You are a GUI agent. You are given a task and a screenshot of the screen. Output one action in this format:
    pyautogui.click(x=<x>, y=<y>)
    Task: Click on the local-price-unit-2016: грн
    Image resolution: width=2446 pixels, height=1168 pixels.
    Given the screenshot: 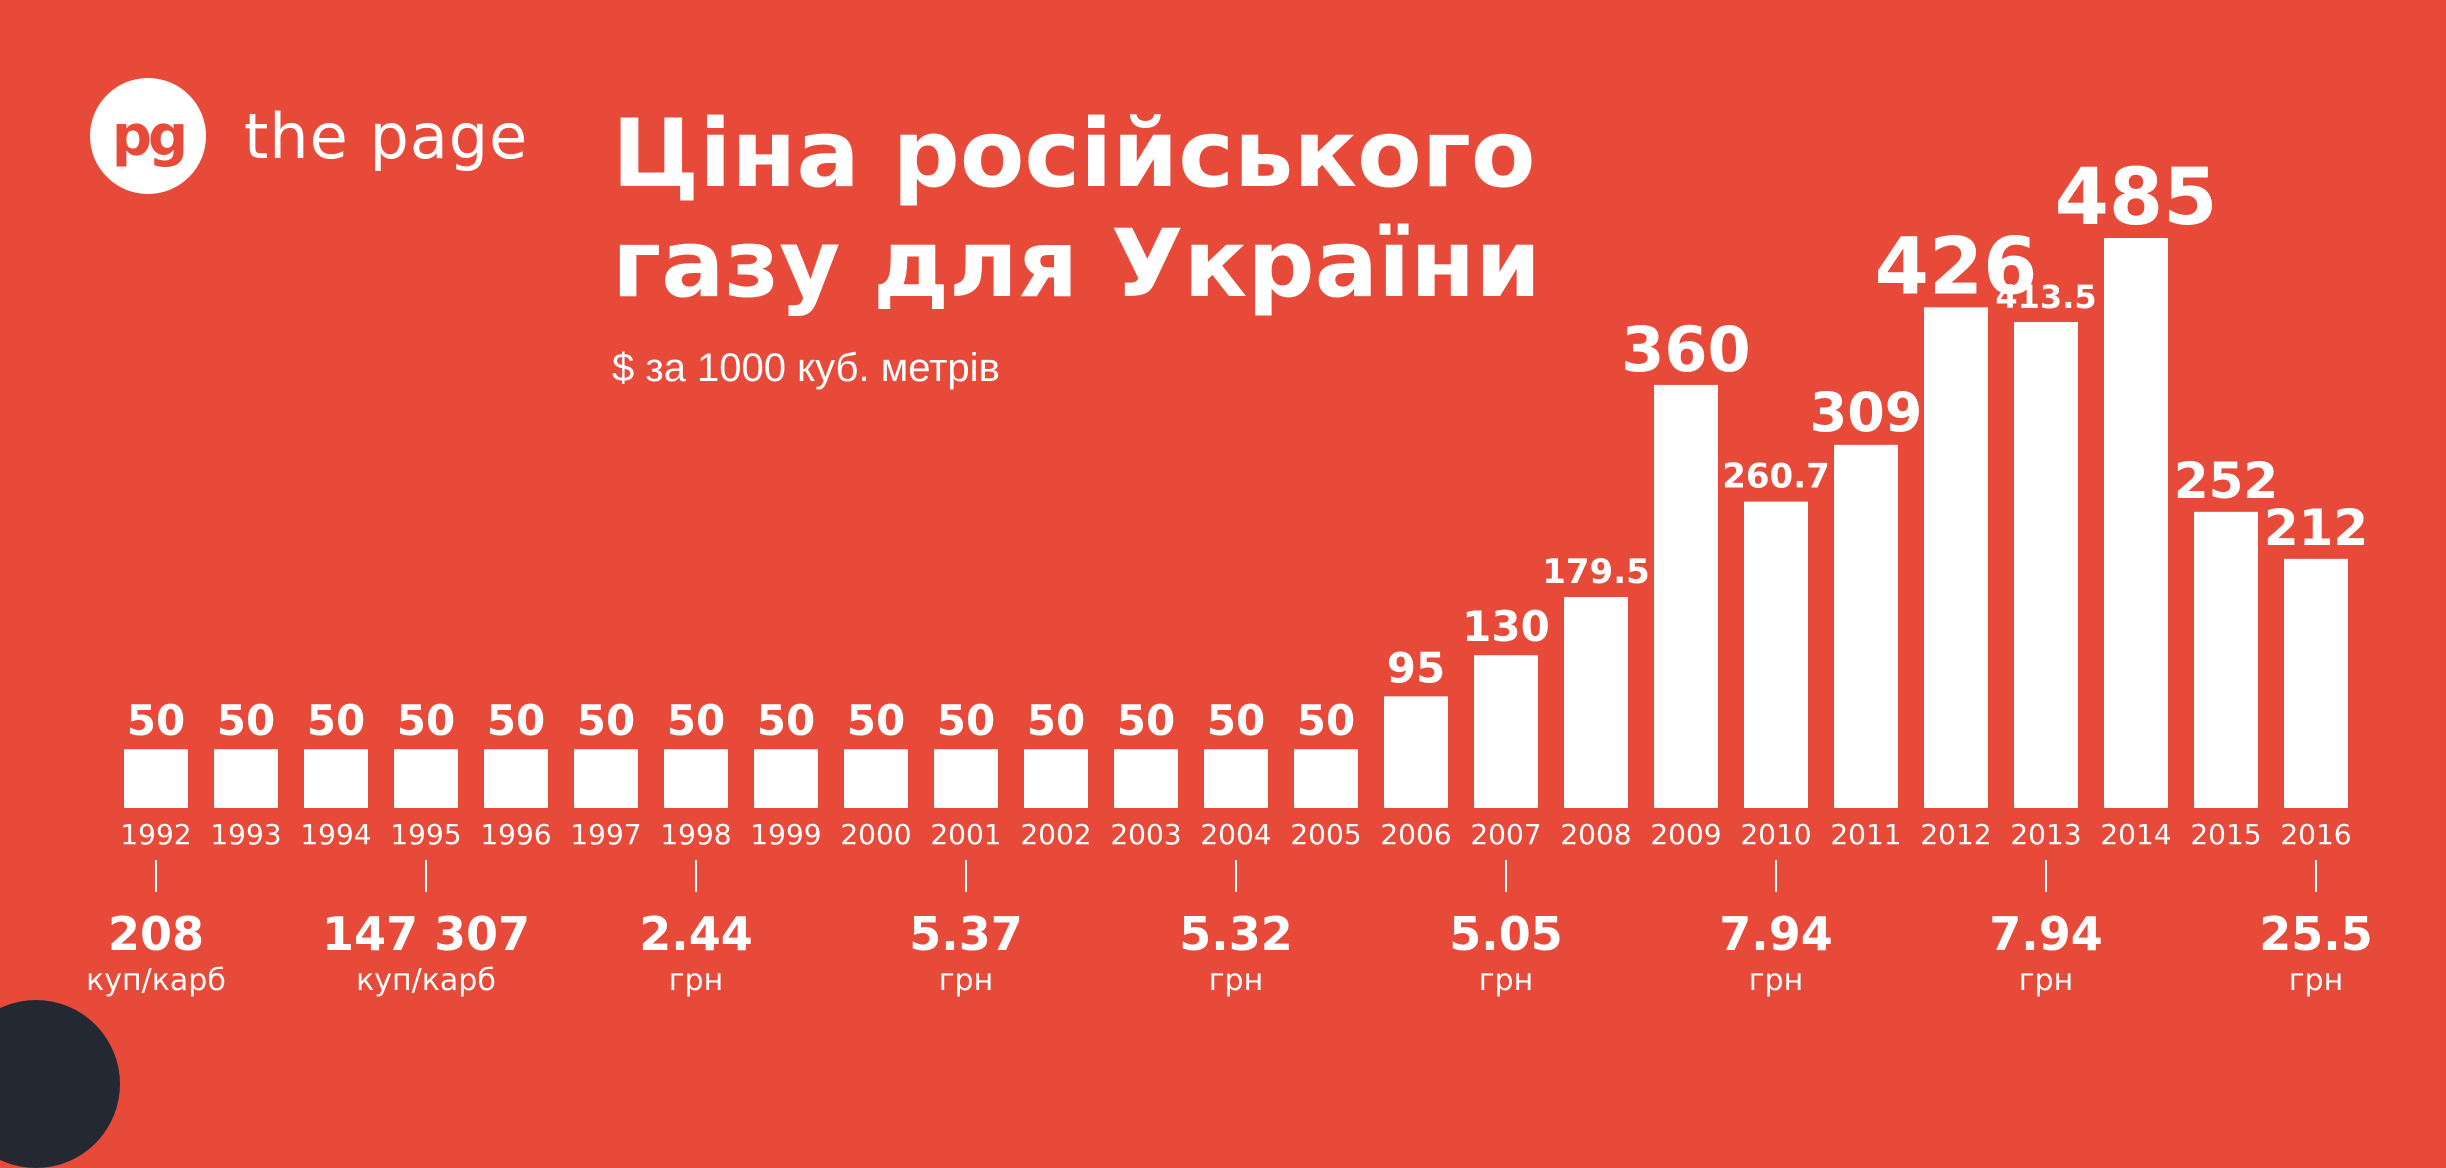 What is the action you would take?
    pyautogui.click(x=2316, y=980)
    